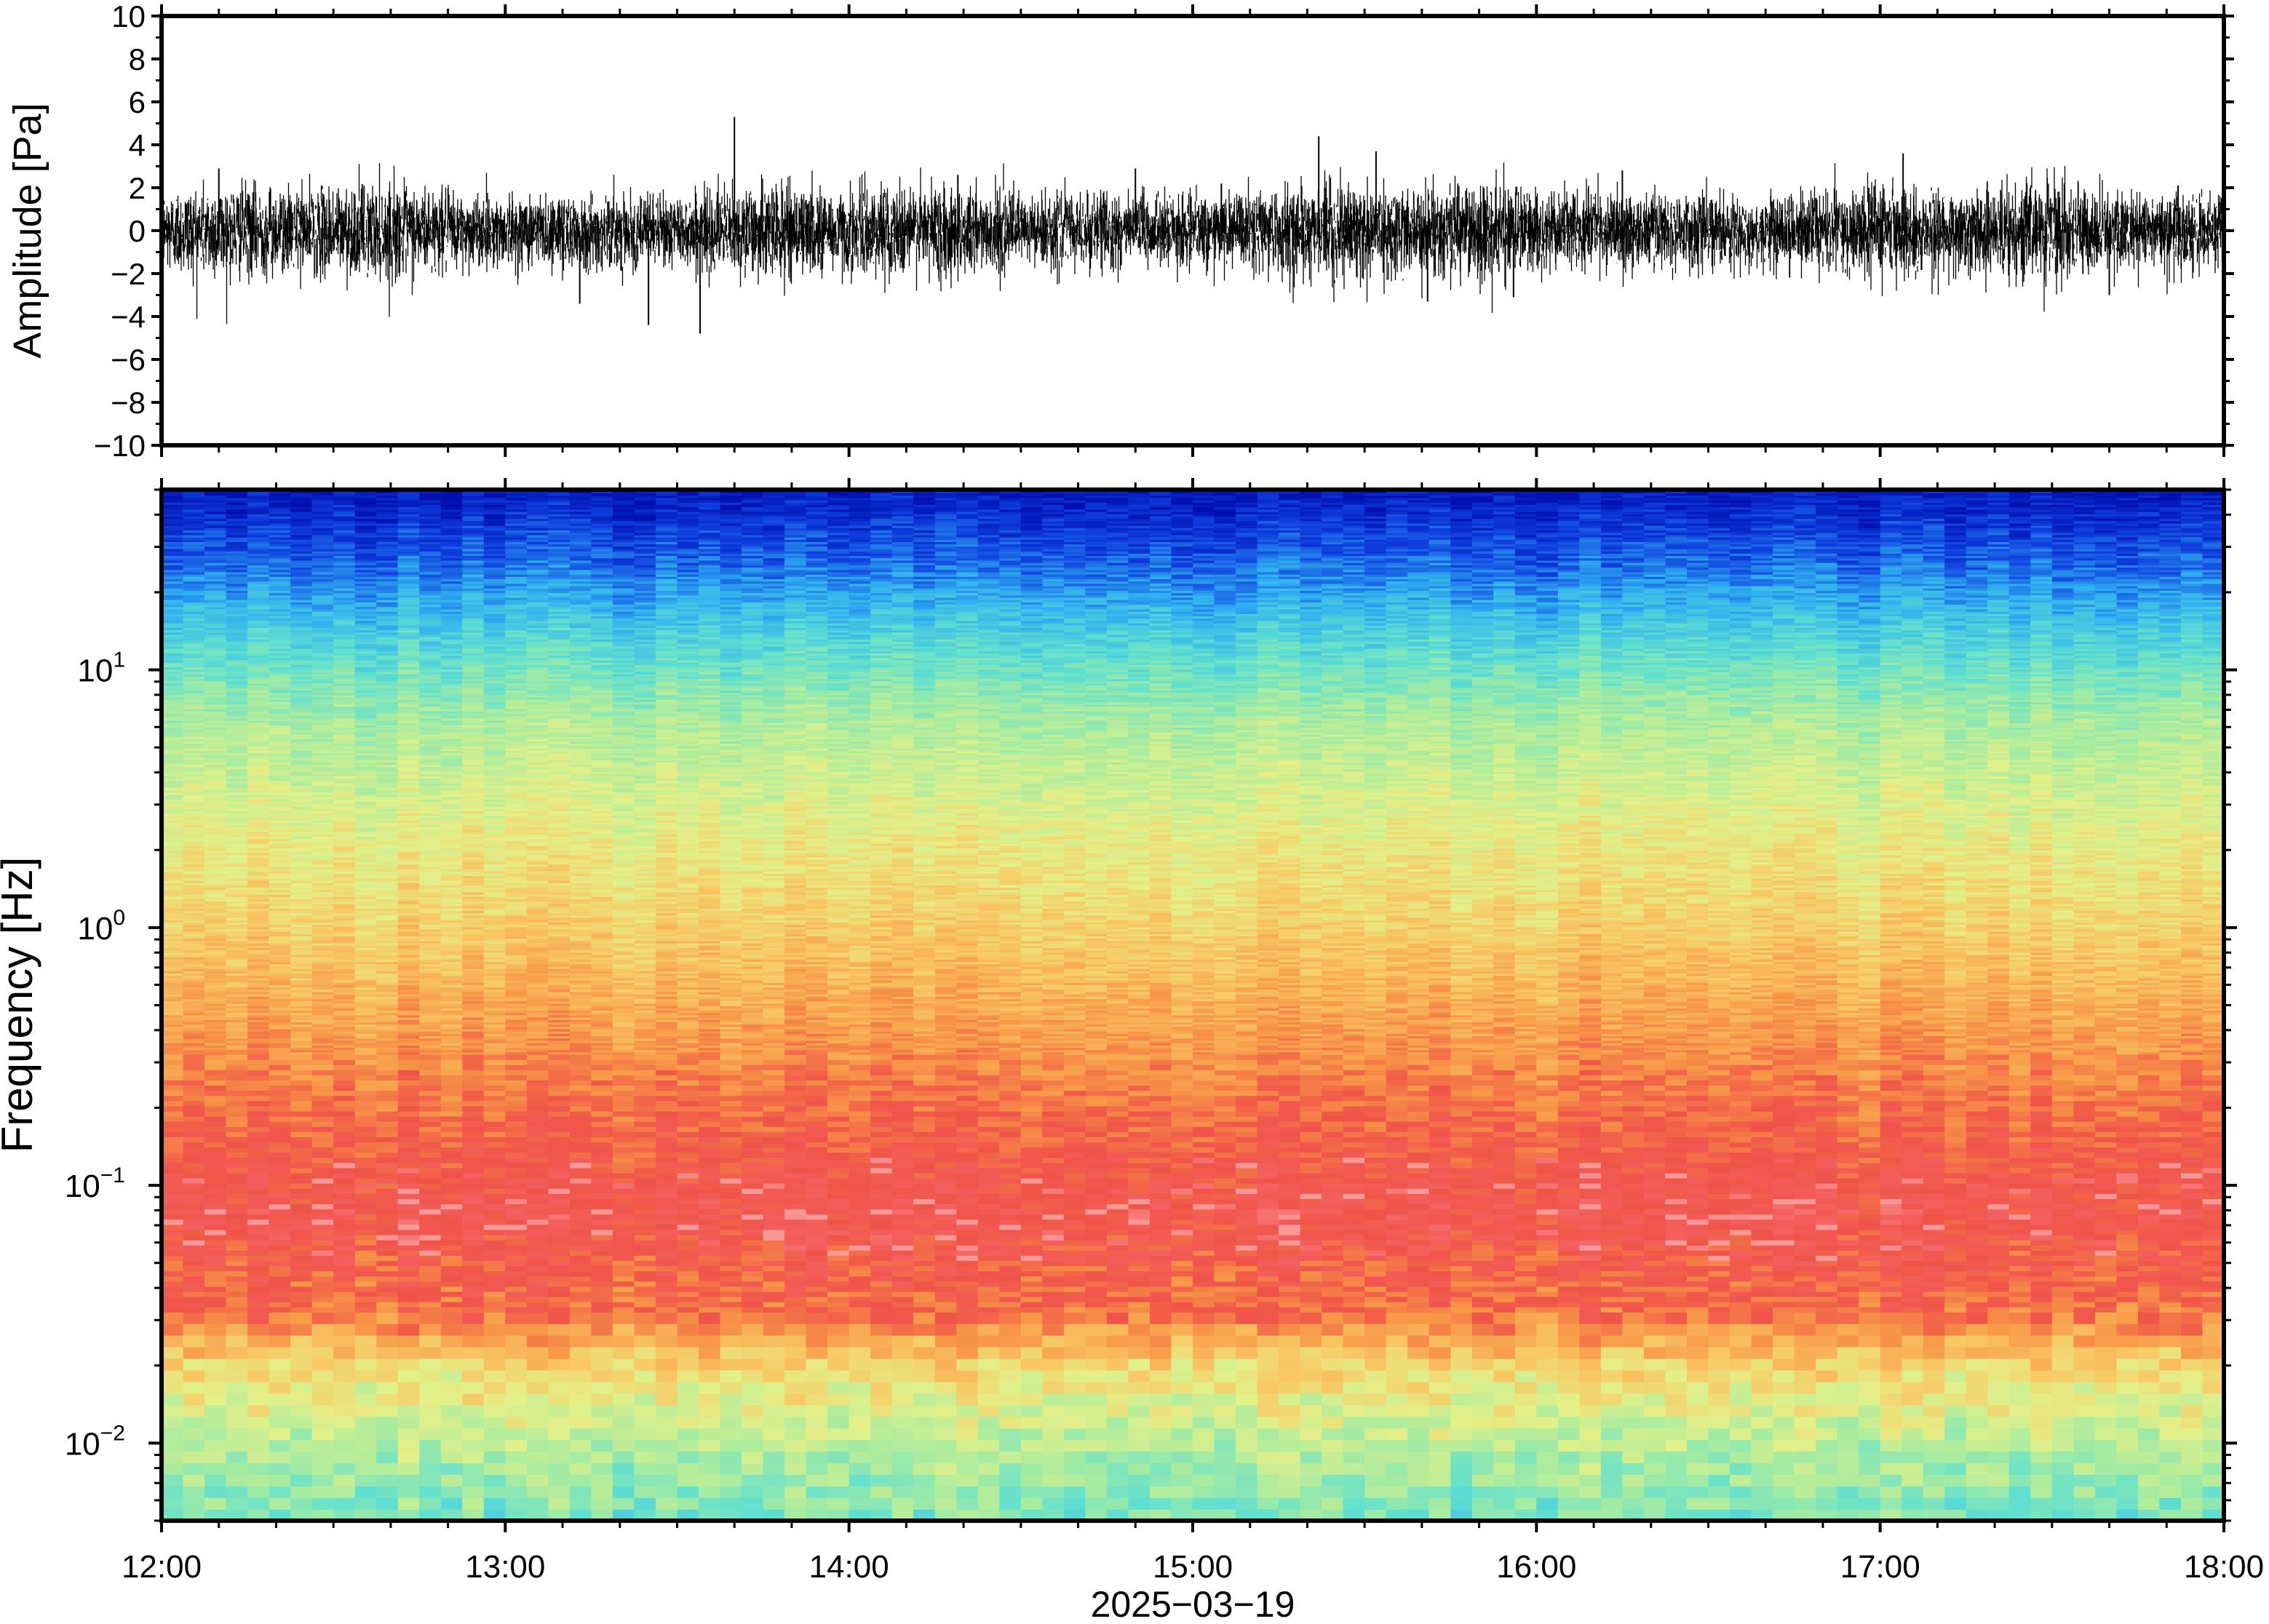 This screenshot has width=2269, height=1624. Describe the element at coordinates (137, 145) in the screenshot. I see `amplitude-y-tick-label: 4` at that location.